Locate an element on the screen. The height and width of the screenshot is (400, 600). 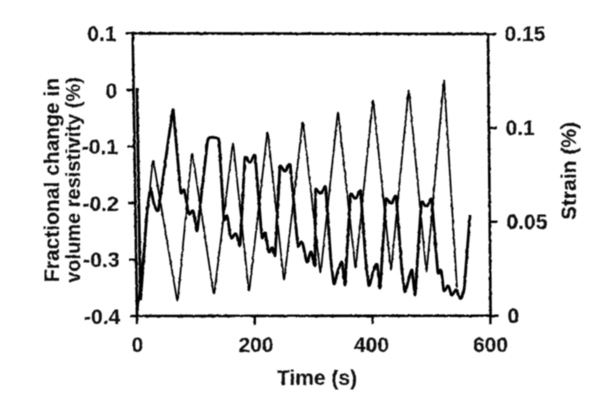
svg-text: -0.1 is located at coordinates (100, 147).